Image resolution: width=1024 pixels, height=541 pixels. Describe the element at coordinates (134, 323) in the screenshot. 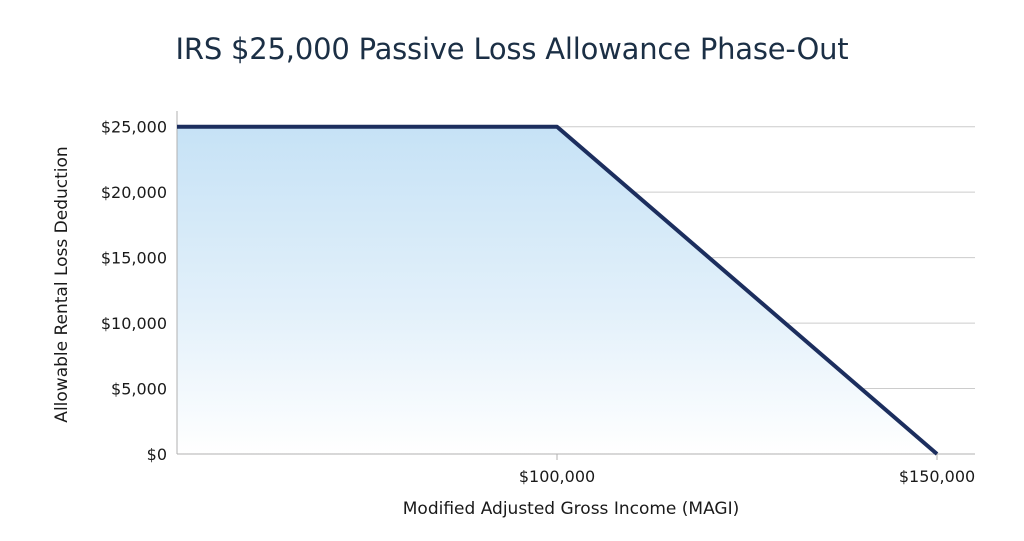

I see `y-tick-label: $10,000` at that location.